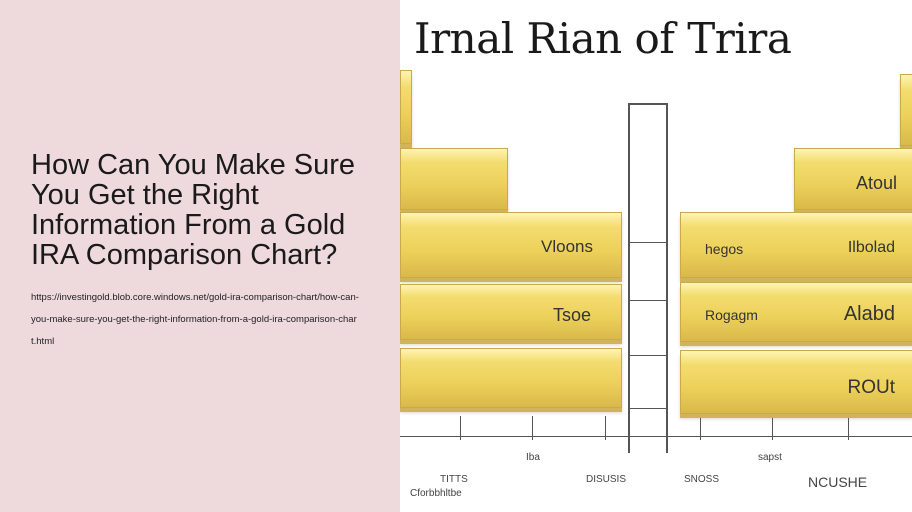 Image resolution: width=912 pixels, height=512 pixels. I want to click on bar-label: Ilbolad, so click(871, 247).